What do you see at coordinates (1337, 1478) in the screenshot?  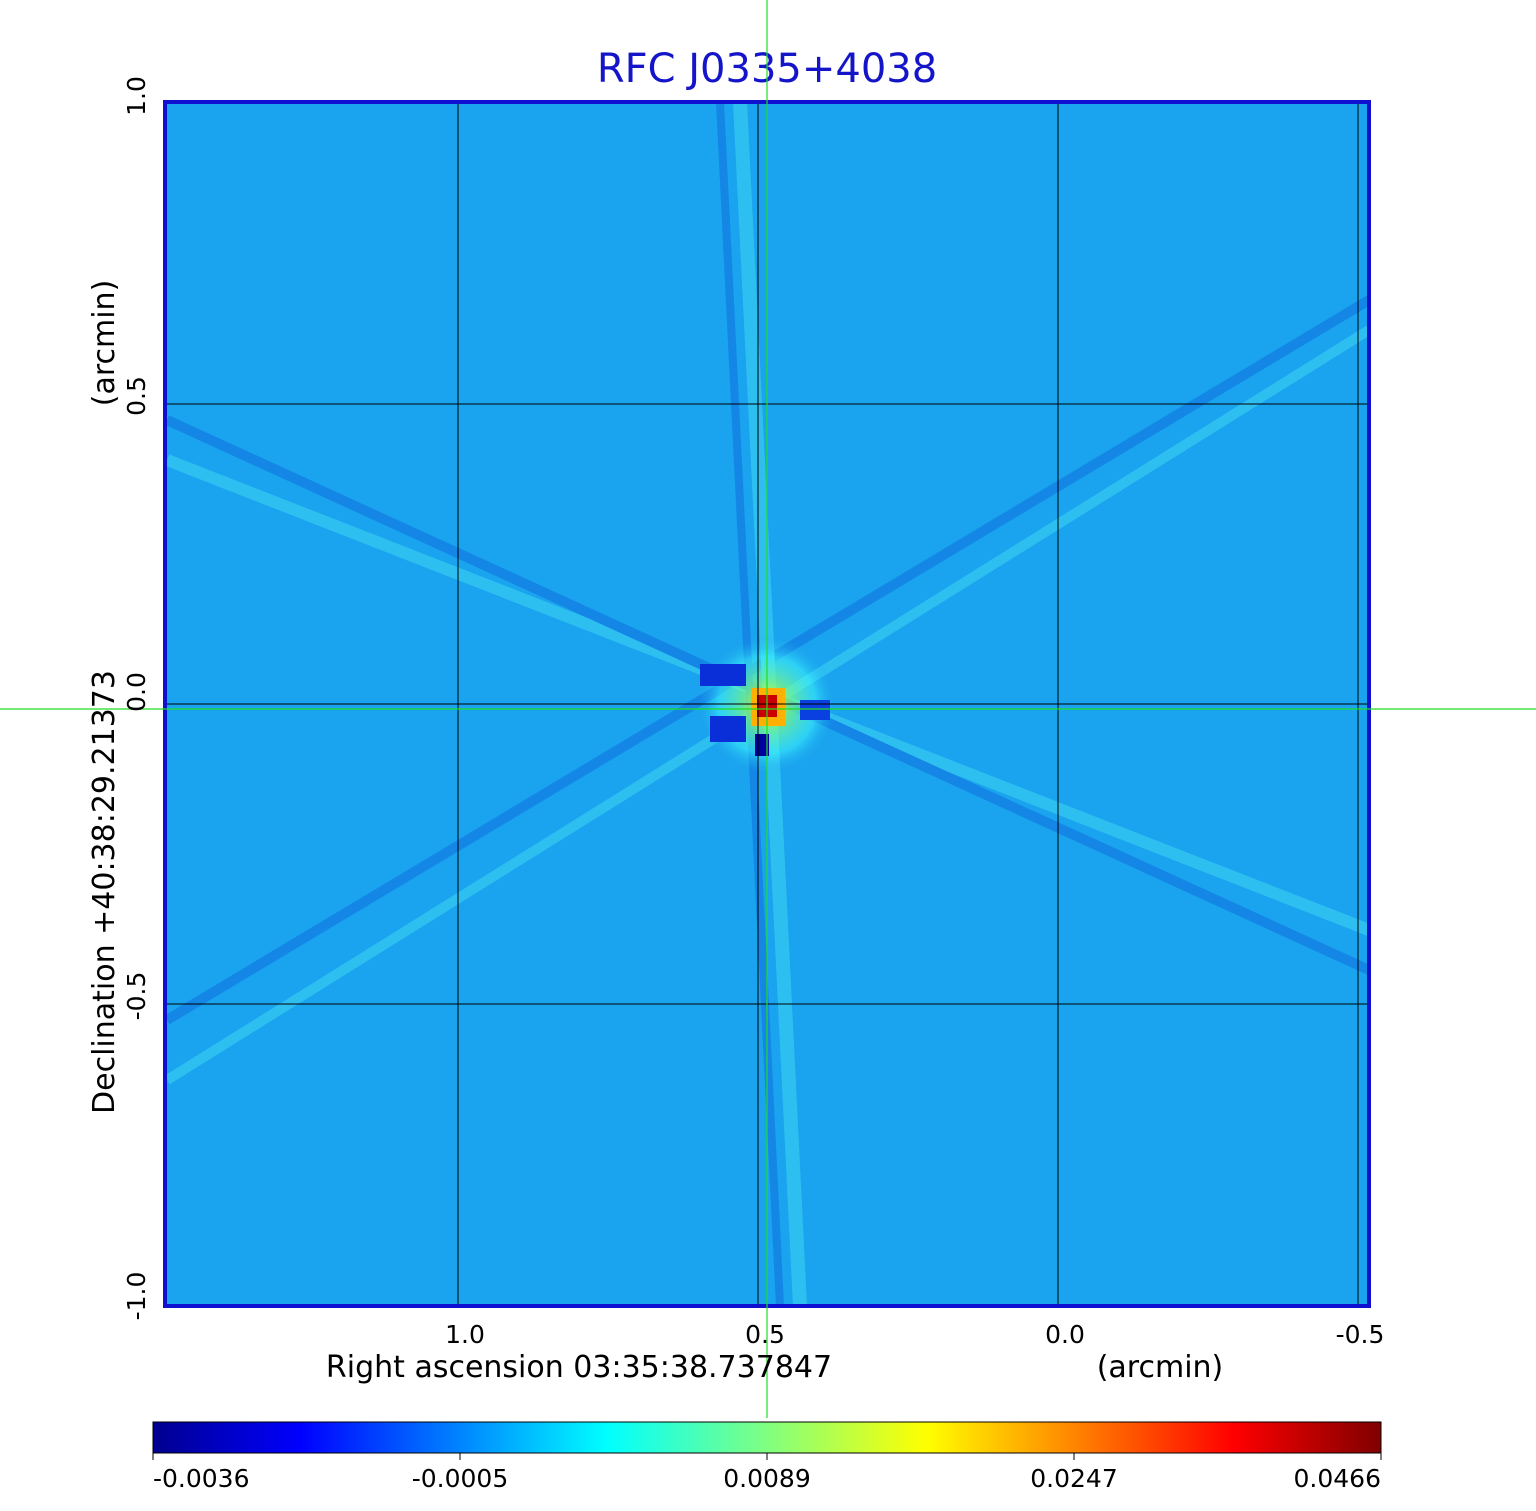 I see `colorbar-tick-label: 0.0466` at bounding box center [1337, 1478].